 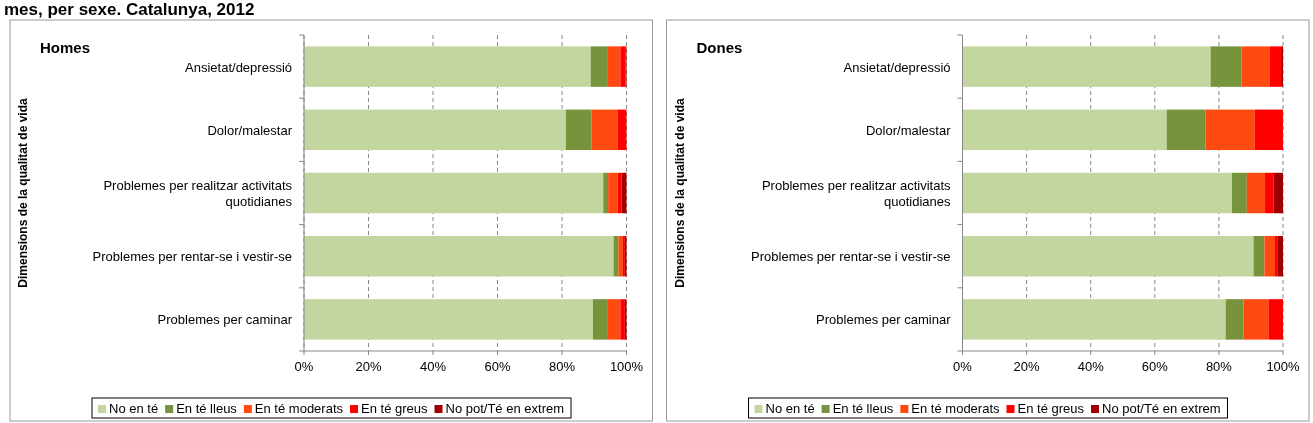 What do you see at coordinates (65, 47) in the screenshot?
I see `text: Homes` at bounding box center [65, 47].